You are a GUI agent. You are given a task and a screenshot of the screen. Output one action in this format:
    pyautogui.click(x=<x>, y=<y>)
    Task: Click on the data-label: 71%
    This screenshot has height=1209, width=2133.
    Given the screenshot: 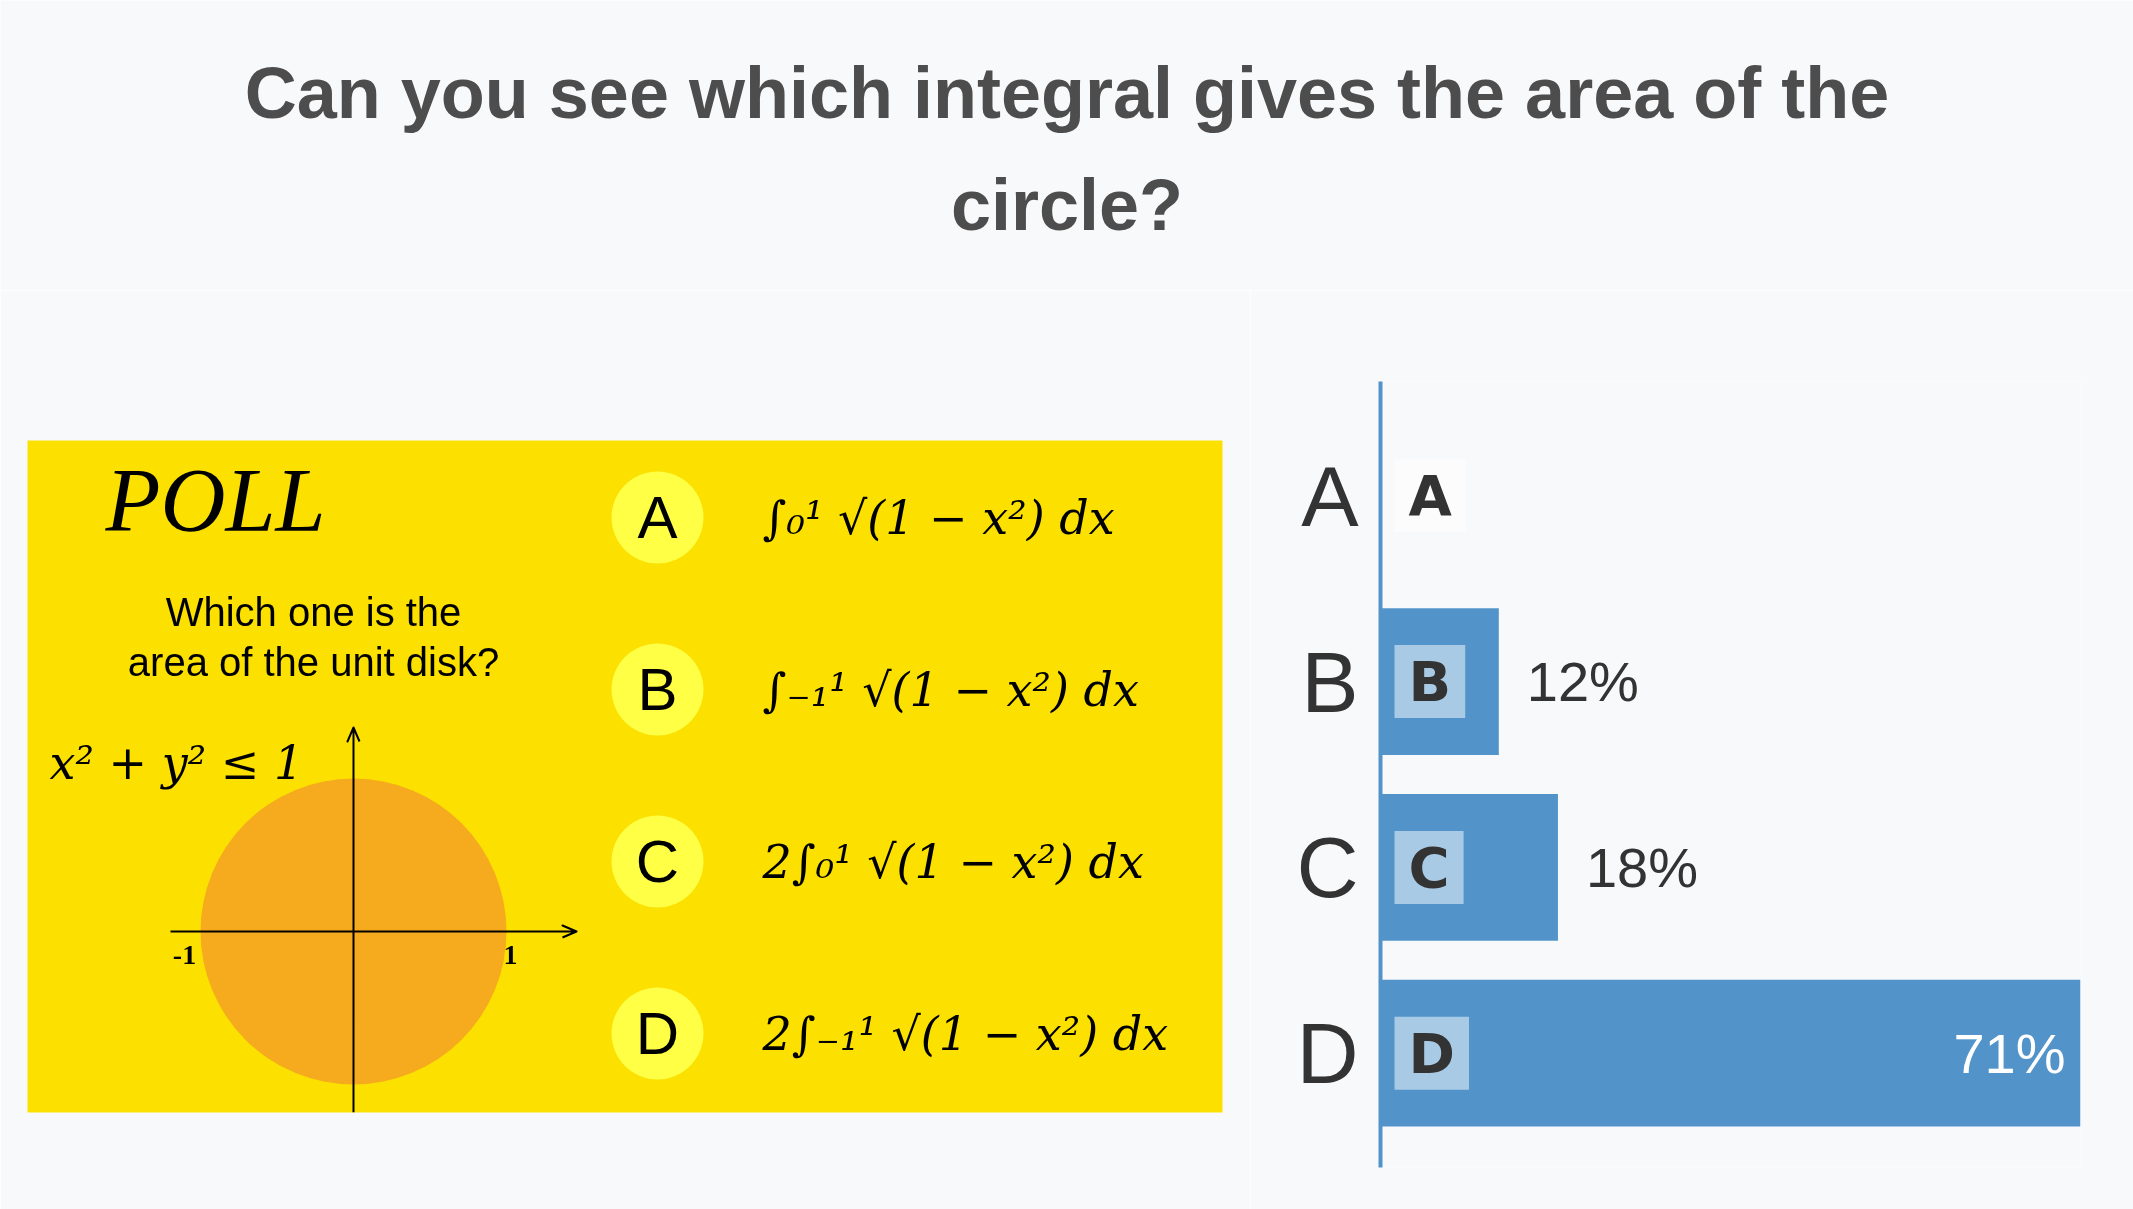 What is the action you would take?
    pyautogui.click(x=2009, y=1053)
    